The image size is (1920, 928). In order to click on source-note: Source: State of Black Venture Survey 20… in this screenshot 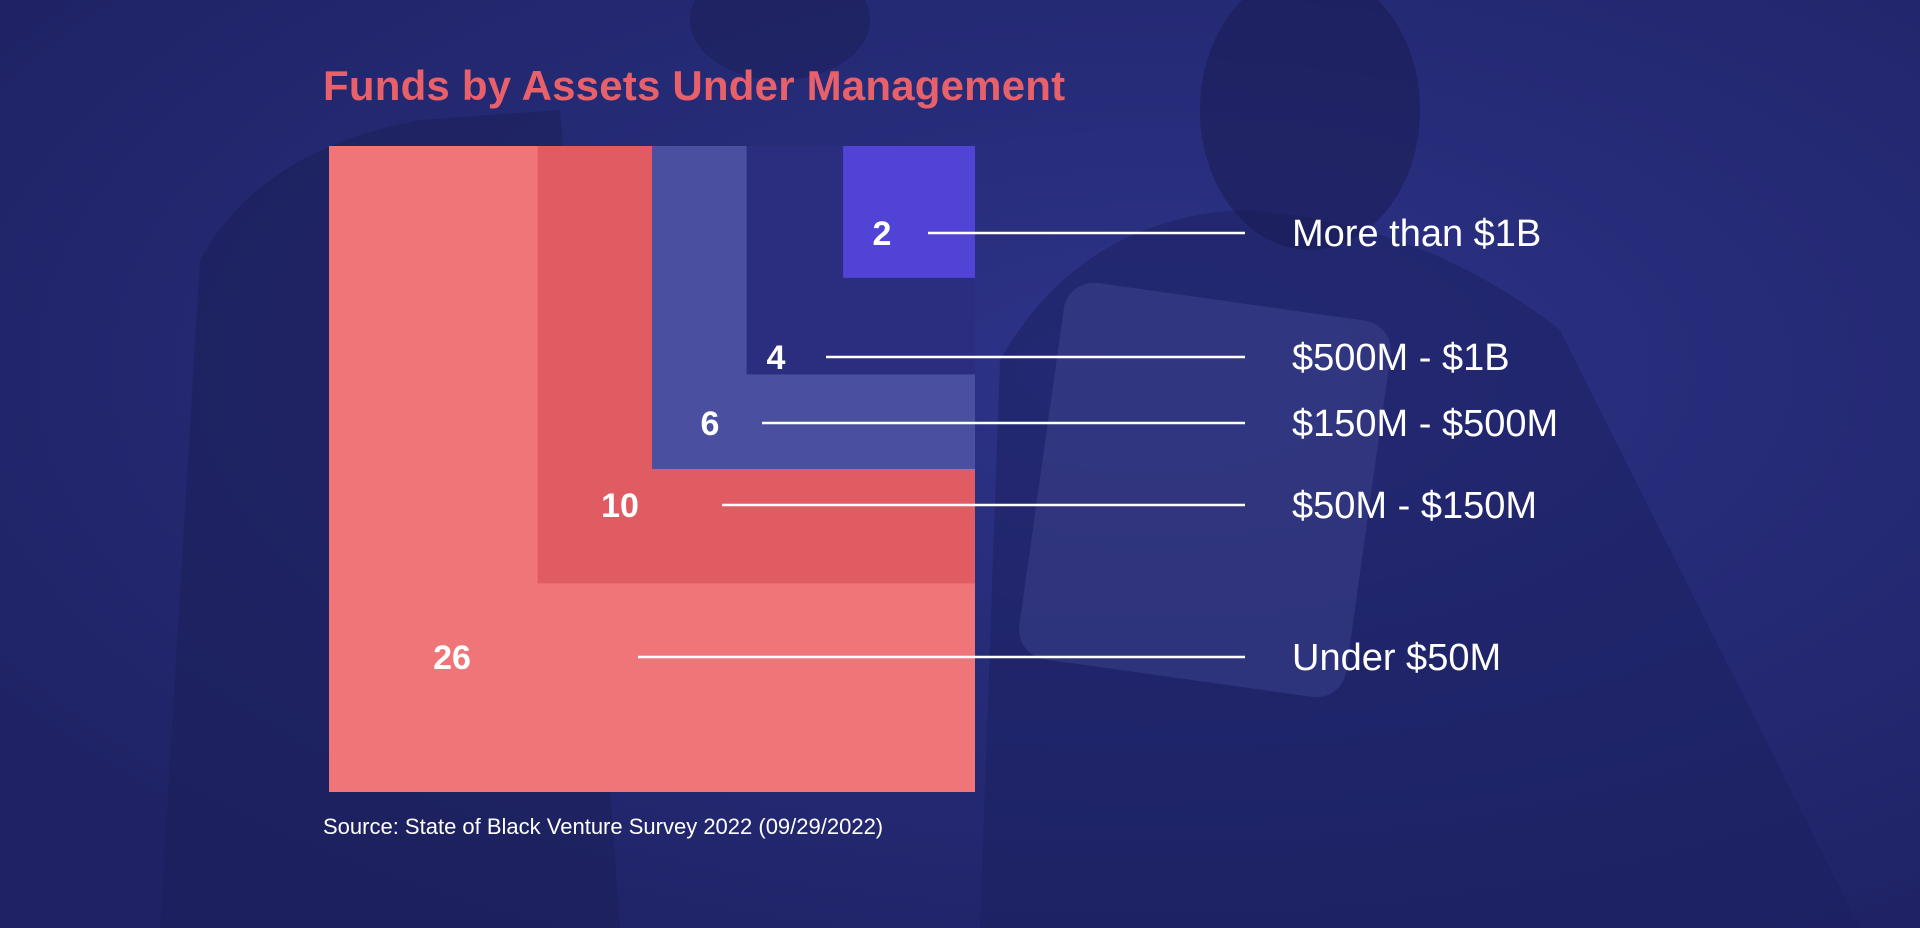, I will do `click(603, 826)`.